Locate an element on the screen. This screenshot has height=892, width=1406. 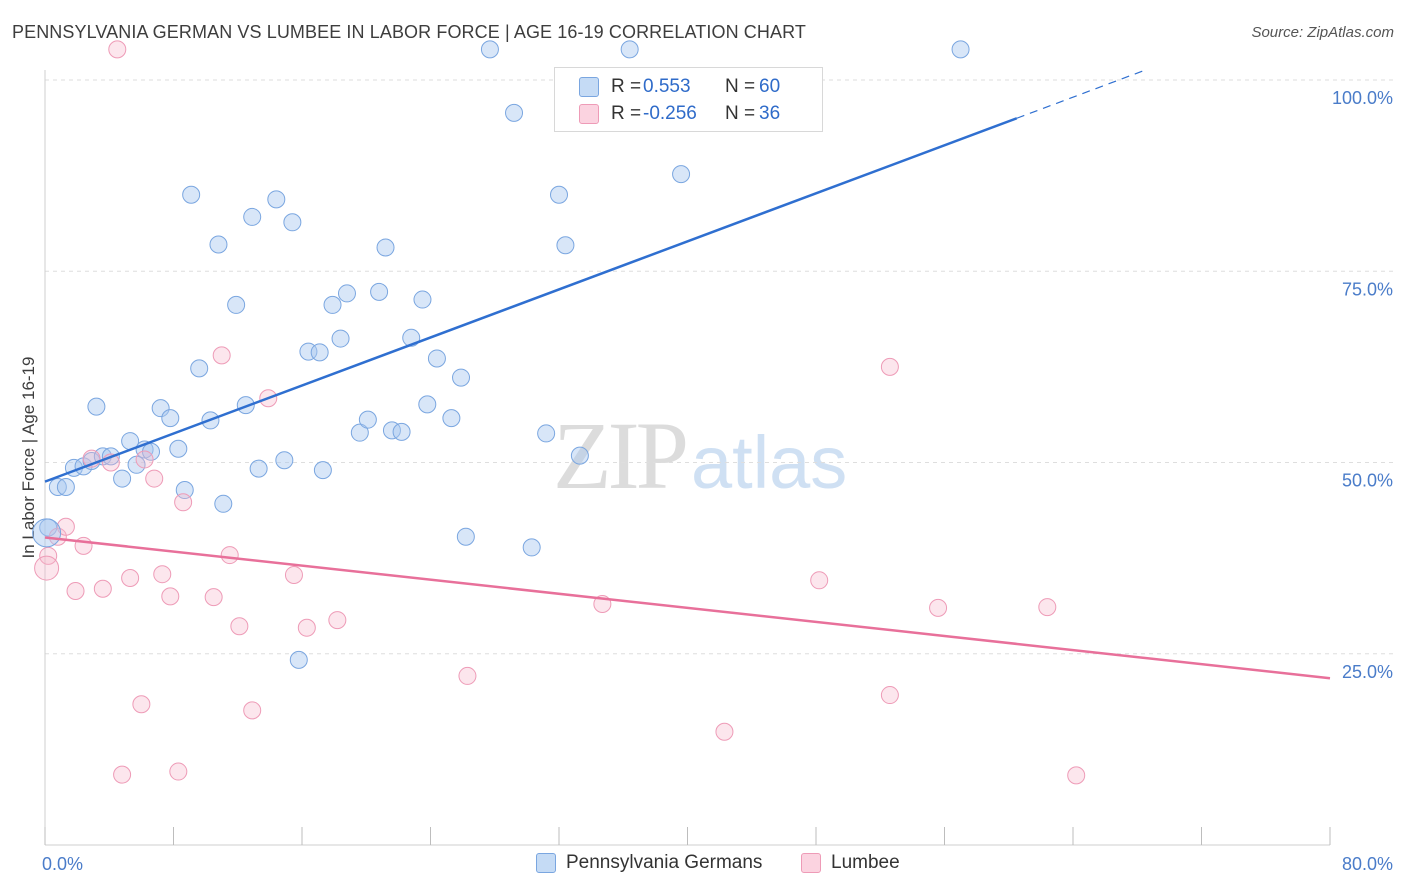
x-tick-label: 80.0% is located at coordinates (1367, 864).